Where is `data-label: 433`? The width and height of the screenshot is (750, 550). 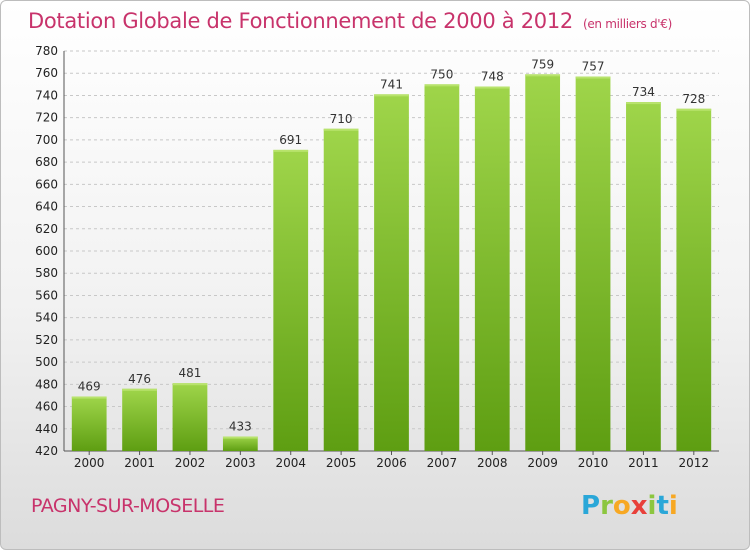
data-label: 433 is located at coordinates (240, 427).